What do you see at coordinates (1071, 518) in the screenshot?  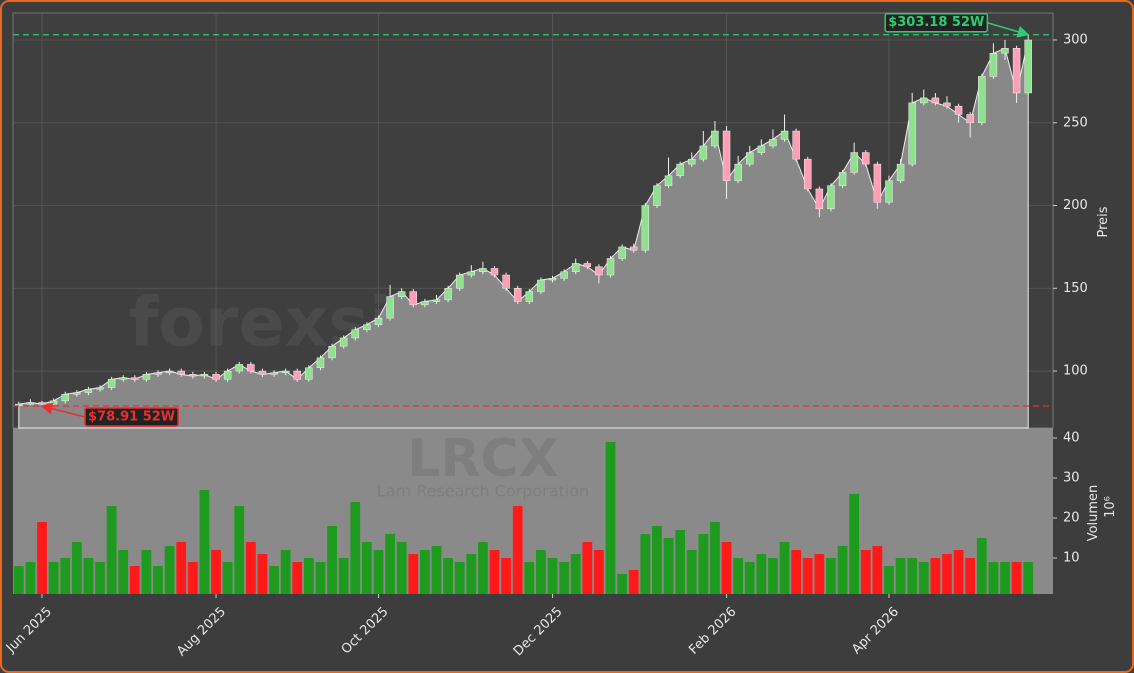 I see `y-tick-label: 20` at bounding box center [1071, 518].